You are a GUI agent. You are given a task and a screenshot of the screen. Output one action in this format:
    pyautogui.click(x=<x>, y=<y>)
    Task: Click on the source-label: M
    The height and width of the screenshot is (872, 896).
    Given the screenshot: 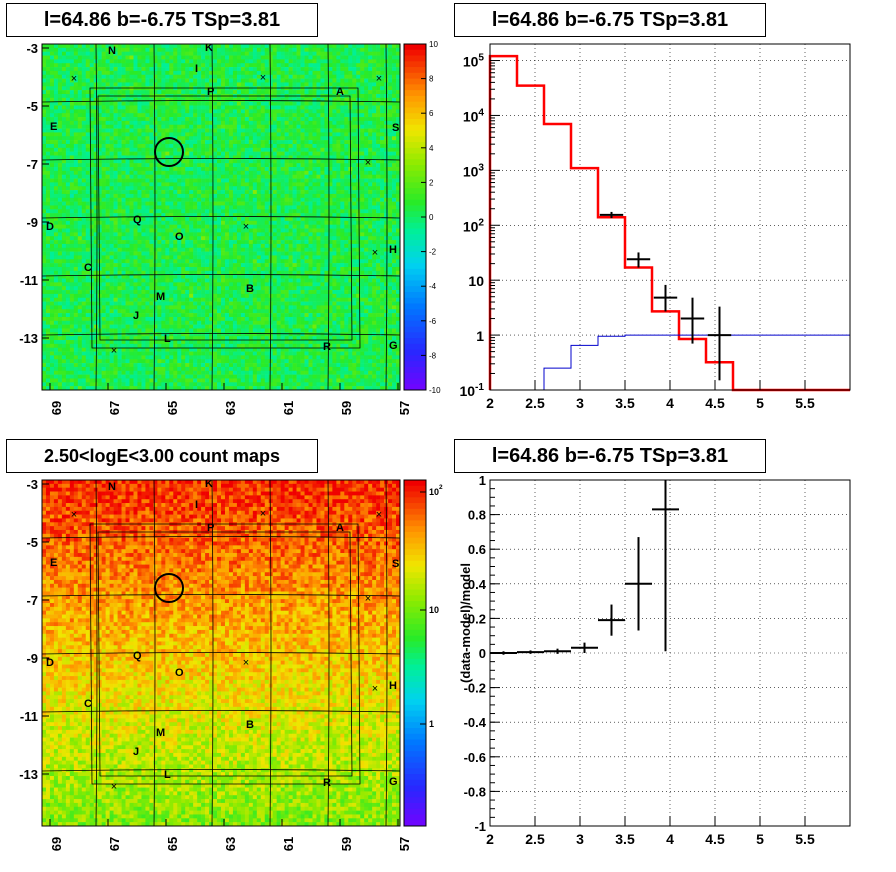 What is the action you would take?
    pyautogui.click(x=160, y=733)
    